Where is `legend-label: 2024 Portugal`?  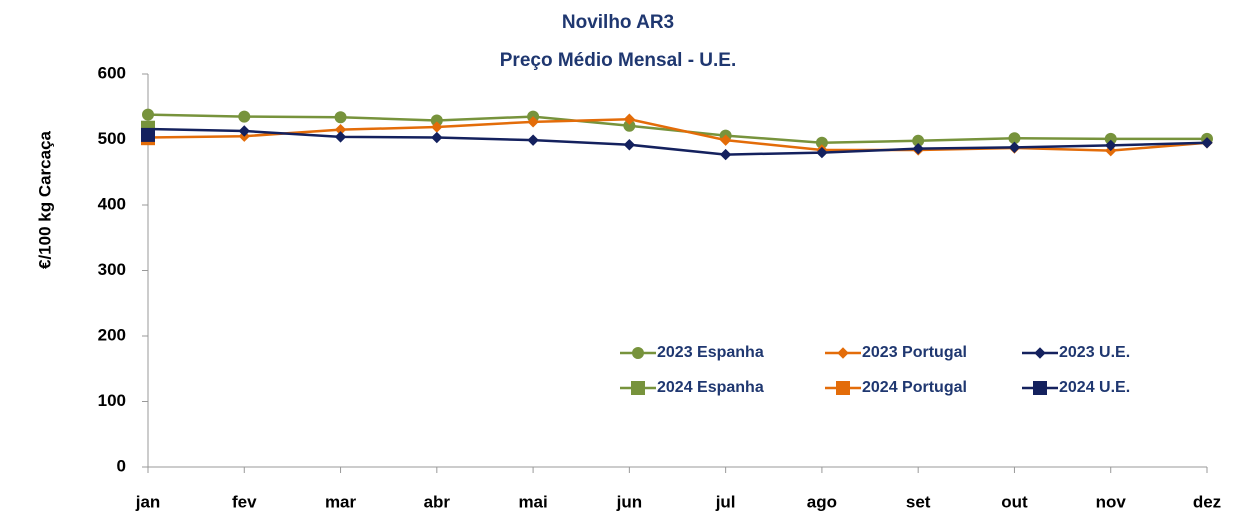
legend-label: 2024 Portugal is located at coordinates (914, 387).